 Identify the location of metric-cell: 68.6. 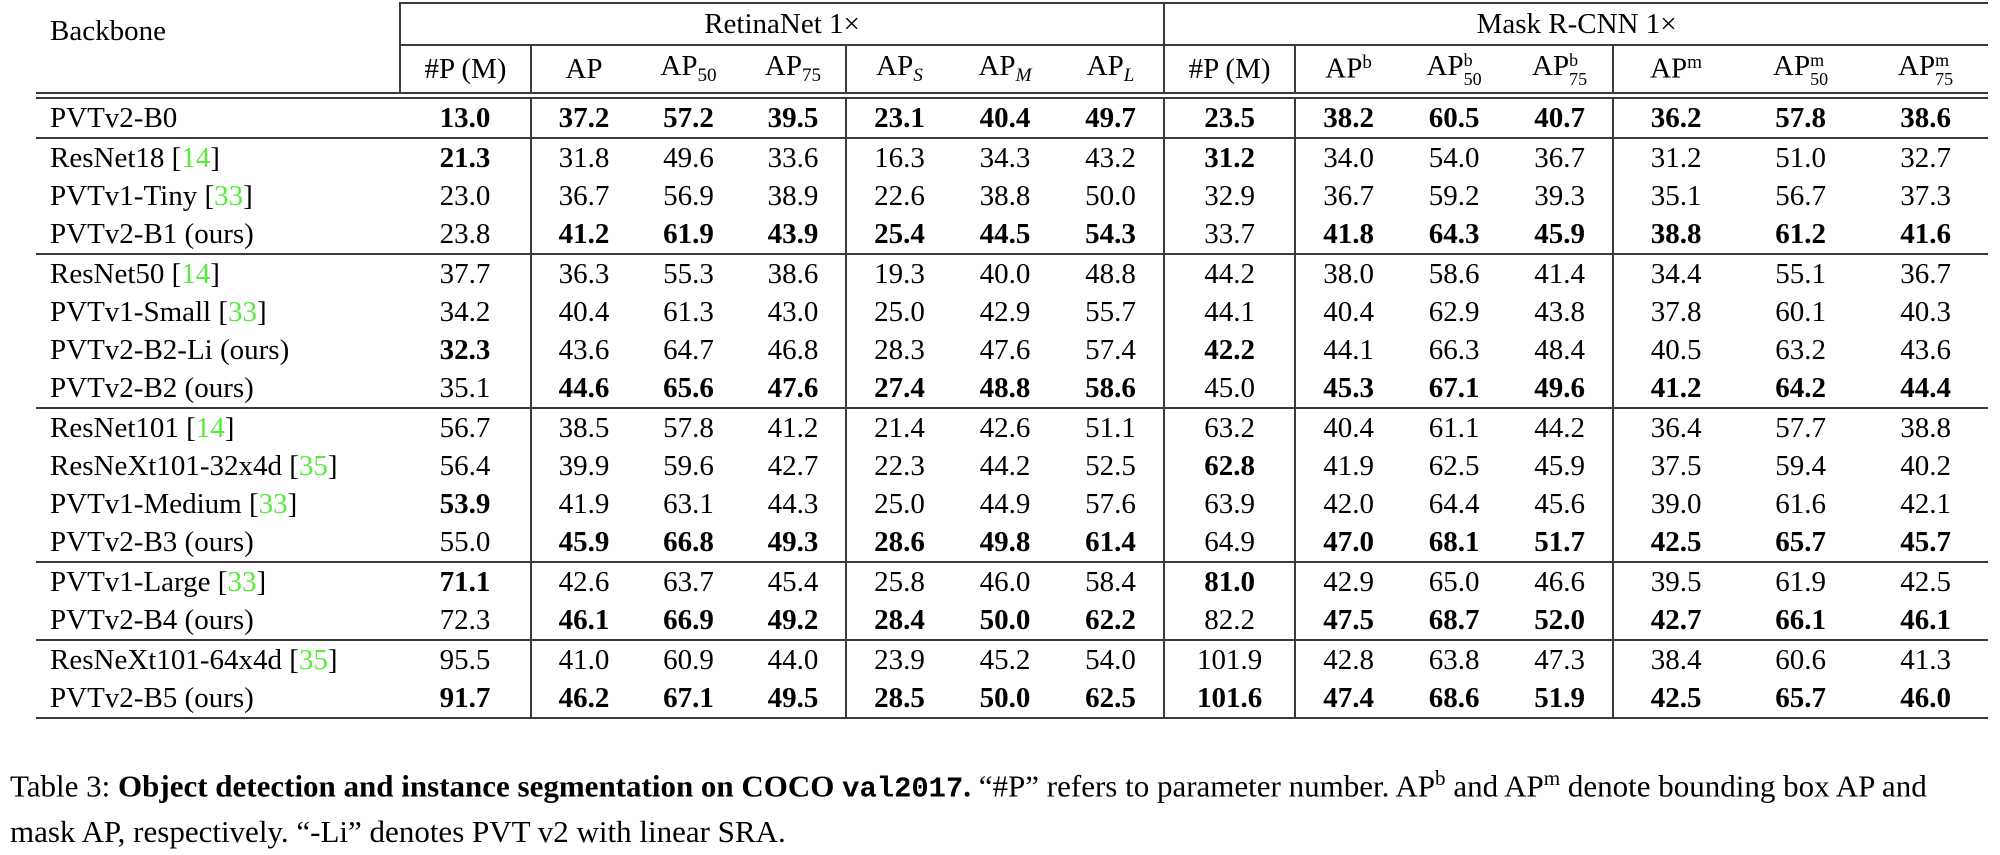
(1454, 699).